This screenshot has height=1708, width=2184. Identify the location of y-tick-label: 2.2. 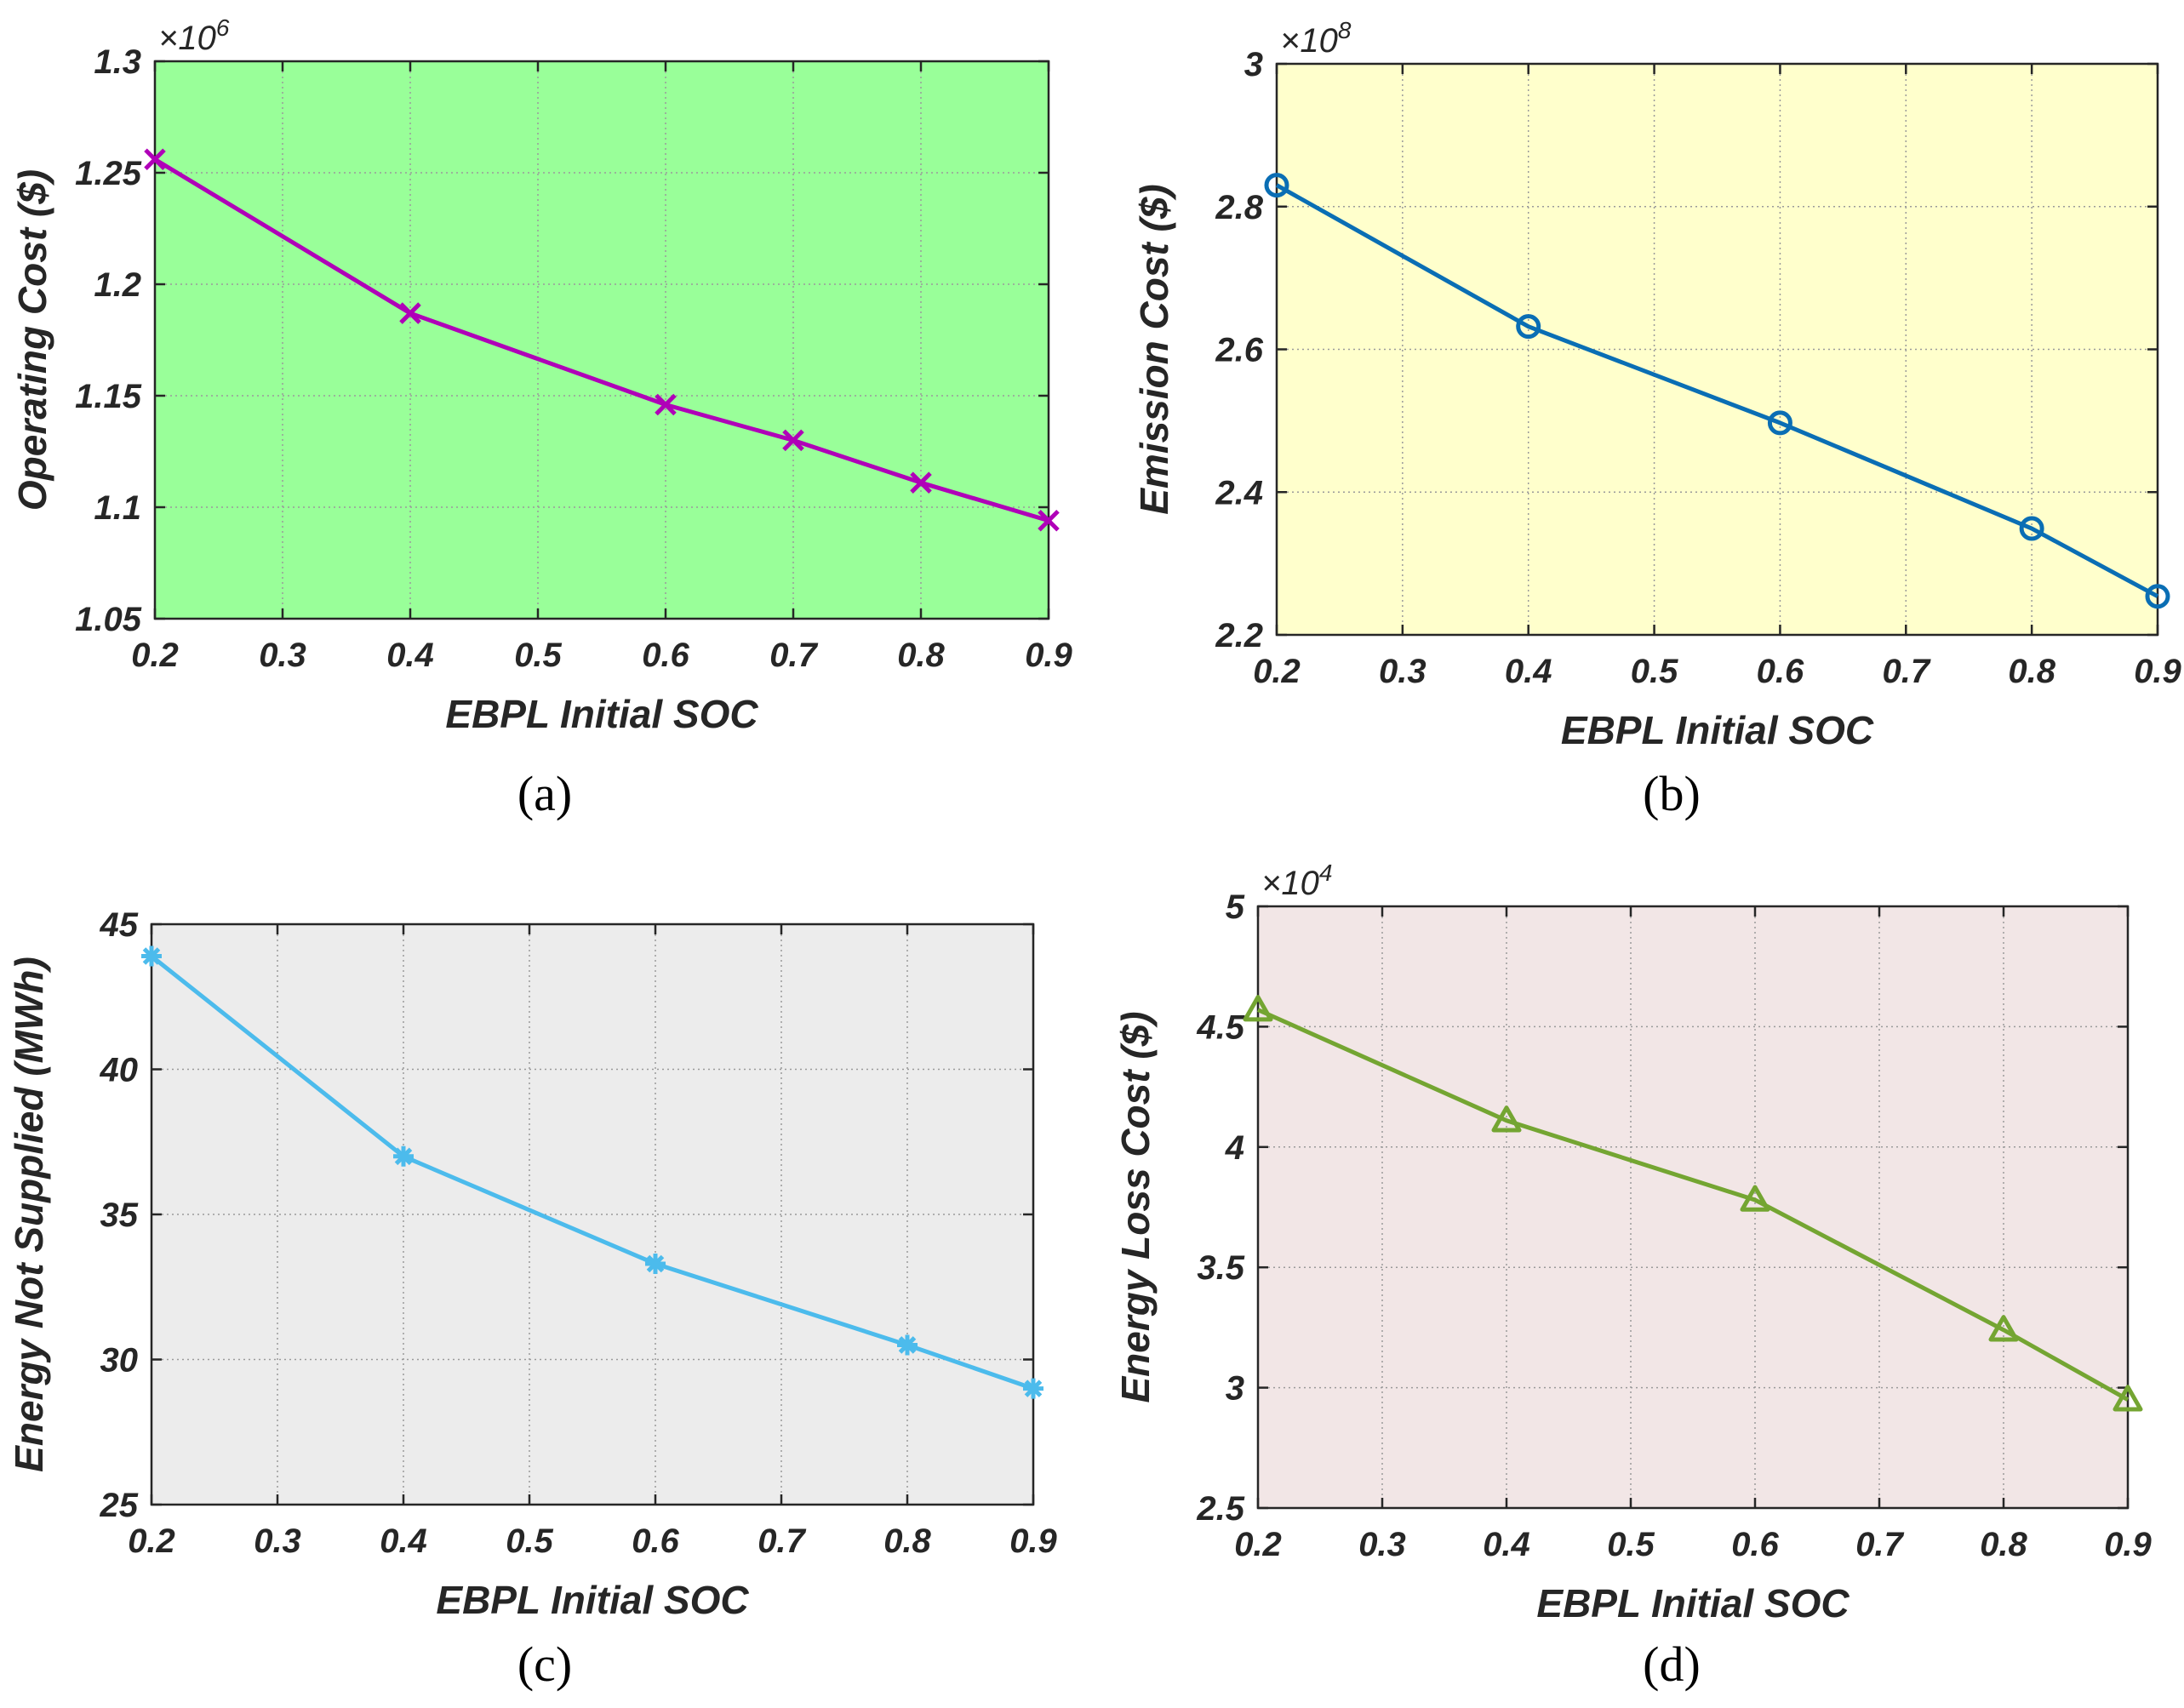
(1239, 635).